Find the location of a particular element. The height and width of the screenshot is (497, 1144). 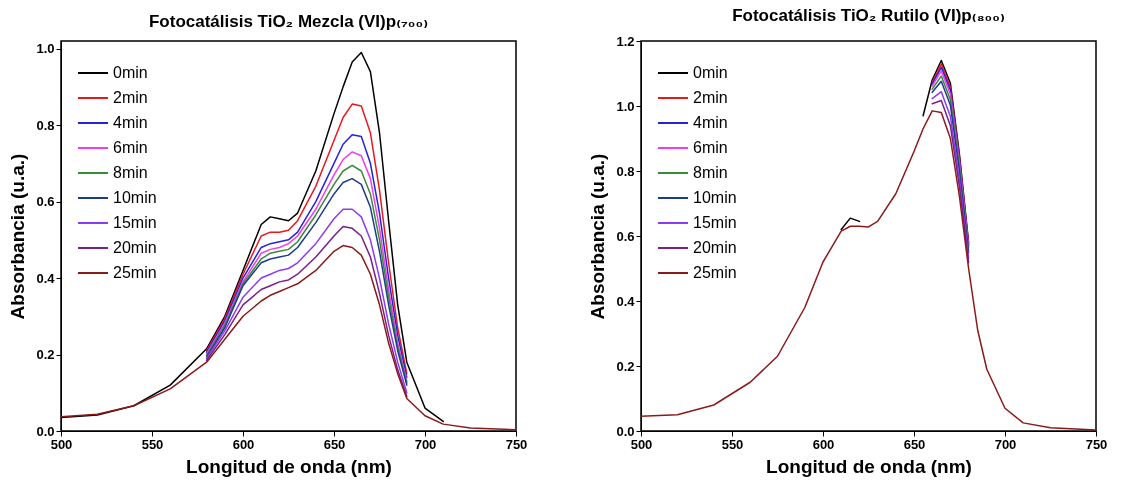

y-tick-label: 1.2 is located at coordinates (625, 41).